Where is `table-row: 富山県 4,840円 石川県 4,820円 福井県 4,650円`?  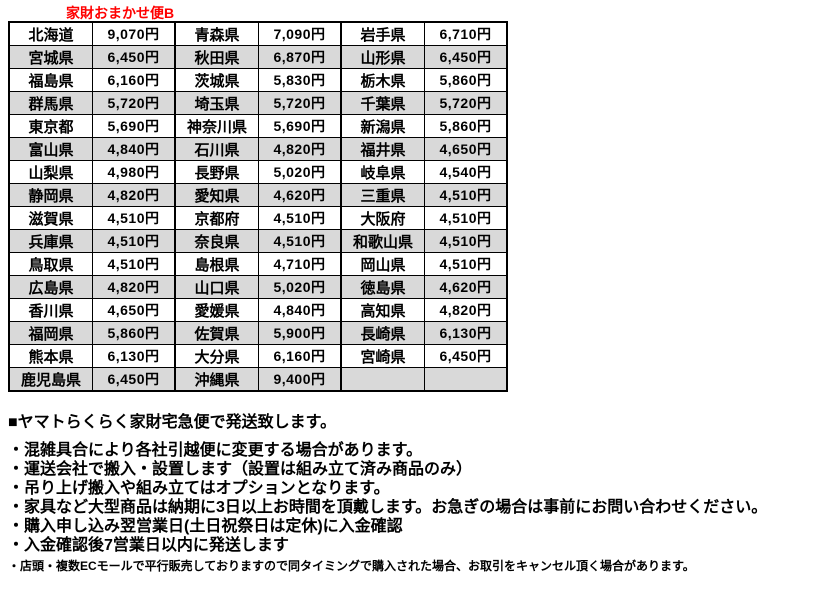
table-row: 富山県 4,840円 石川県 4,820円 福井県 4,650円 is located at coordinates (258, 149).